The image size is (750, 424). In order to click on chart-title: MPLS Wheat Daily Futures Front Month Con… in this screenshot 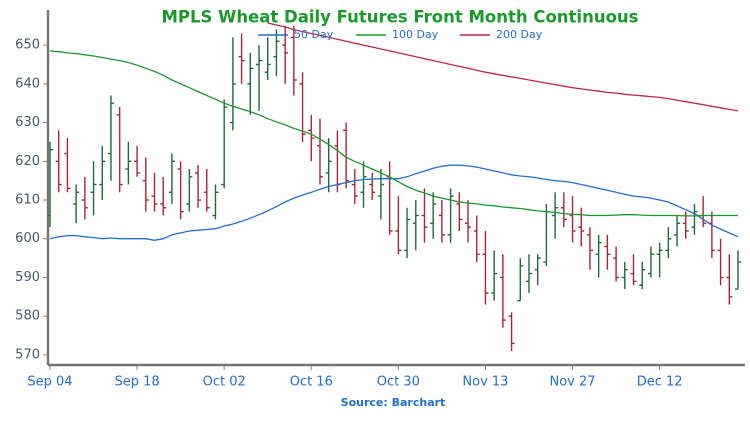, I will do `click(399, 17)`.